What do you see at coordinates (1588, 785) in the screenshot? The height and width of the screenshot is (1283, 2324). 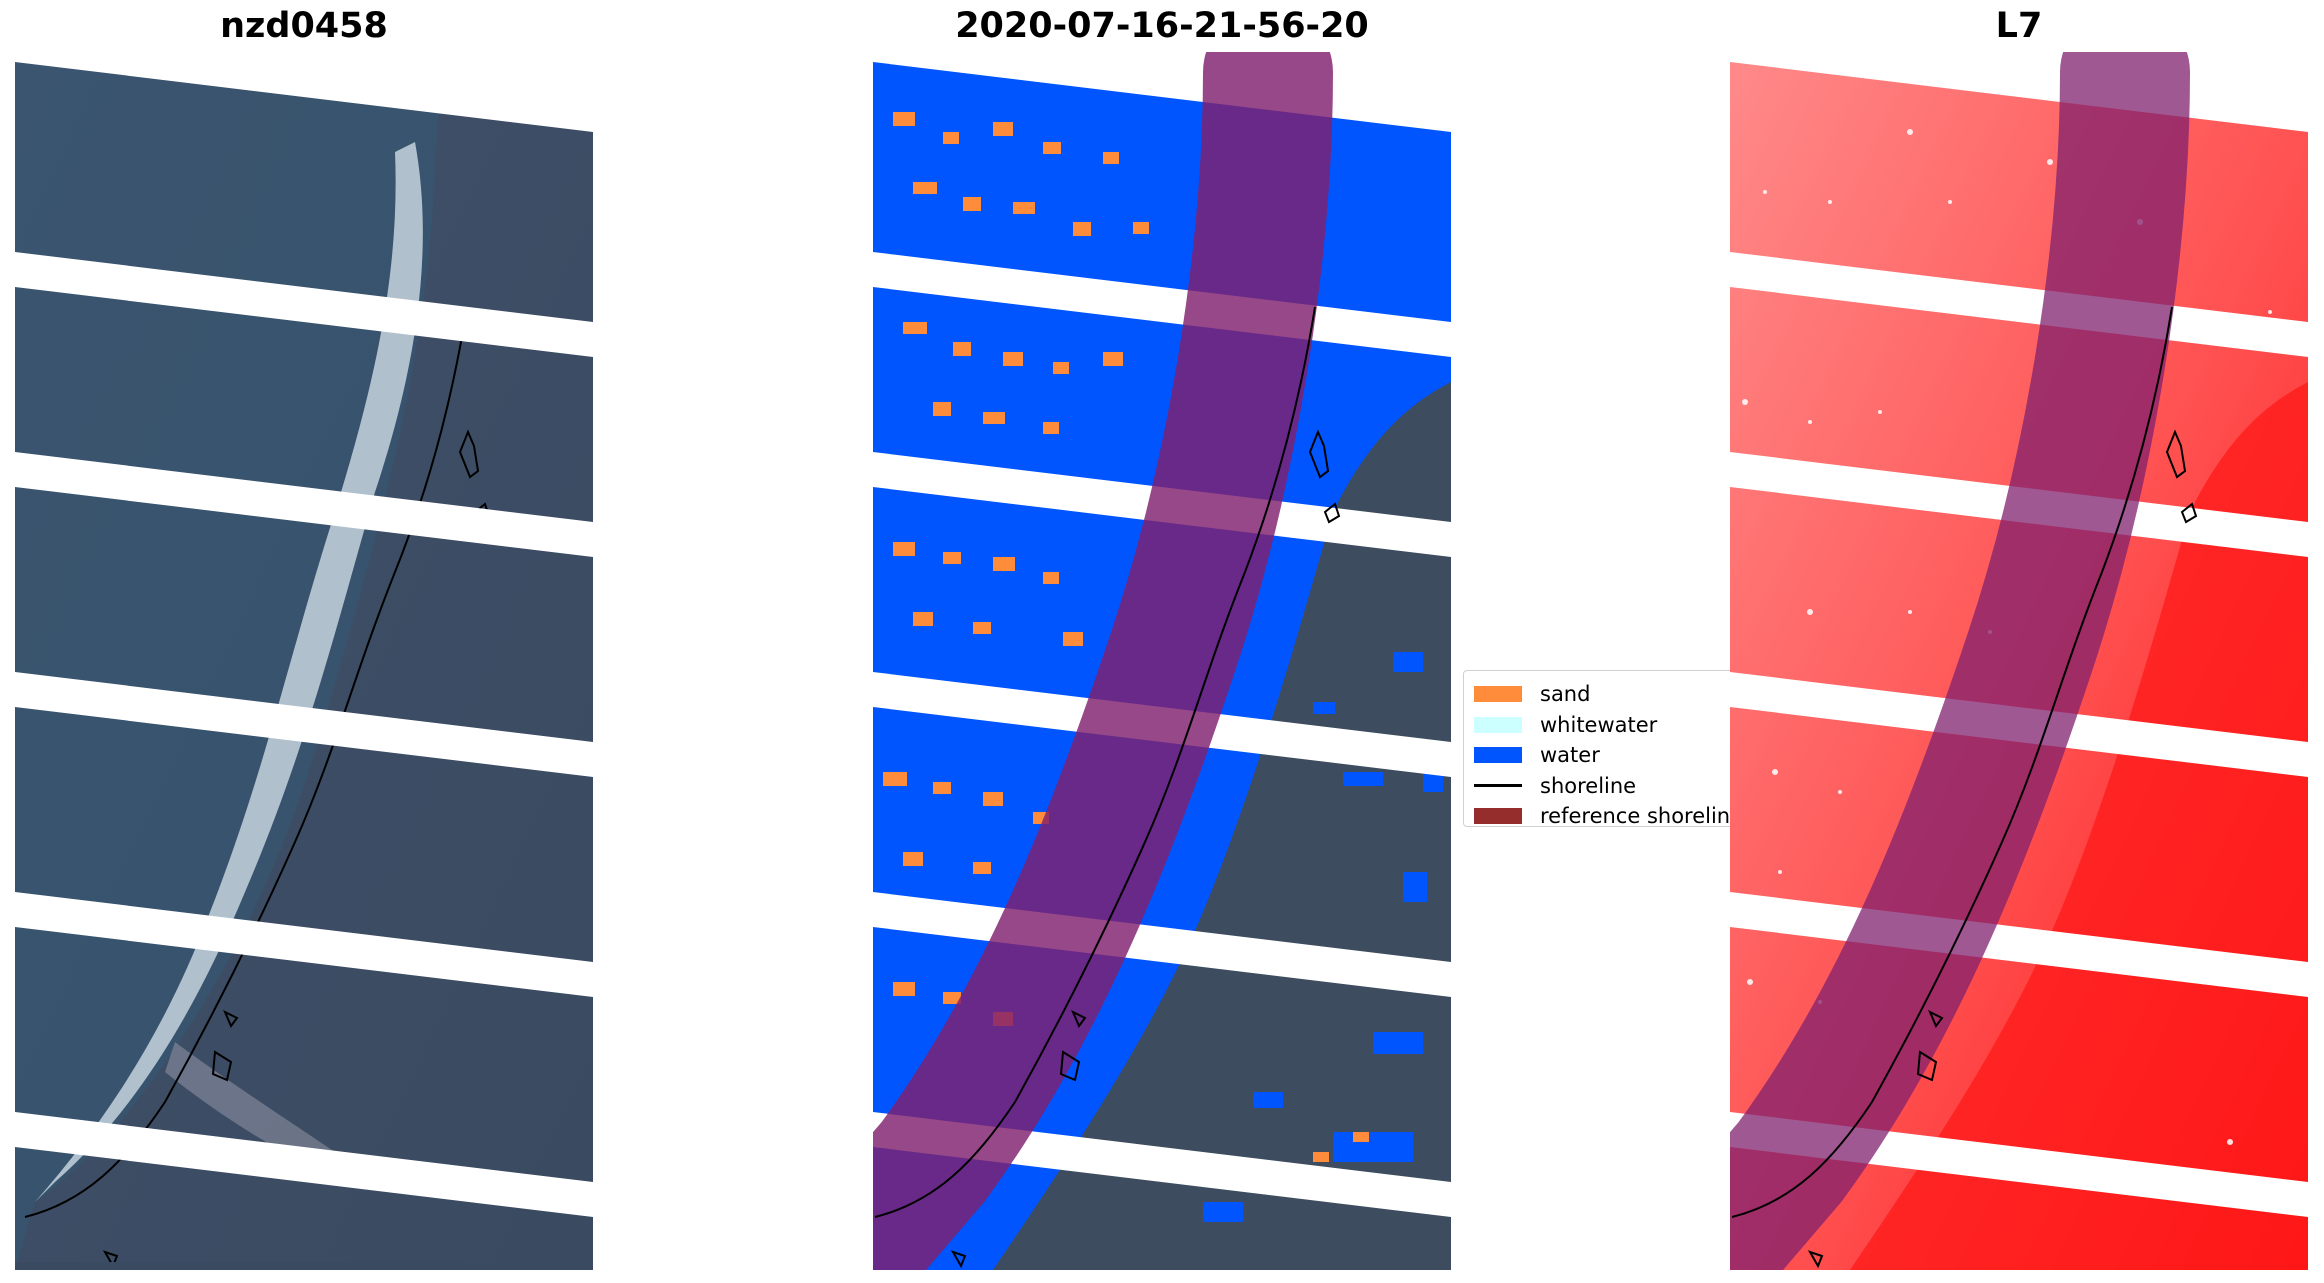 I see `legend-label: shoreline` at bounding box center [1588, 785].